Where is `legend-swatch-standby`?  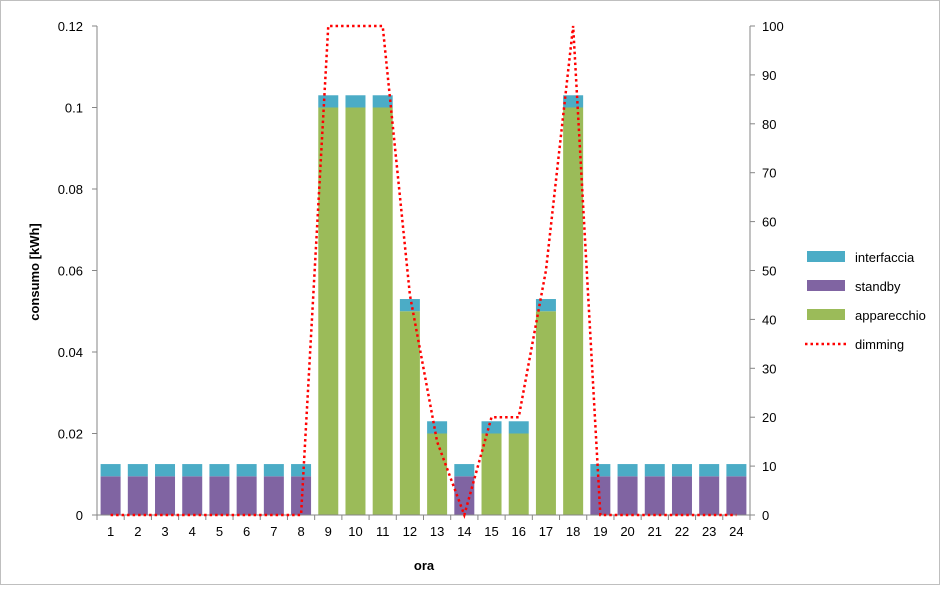
legend-swatch-standby is located at coordinates (826, 285).